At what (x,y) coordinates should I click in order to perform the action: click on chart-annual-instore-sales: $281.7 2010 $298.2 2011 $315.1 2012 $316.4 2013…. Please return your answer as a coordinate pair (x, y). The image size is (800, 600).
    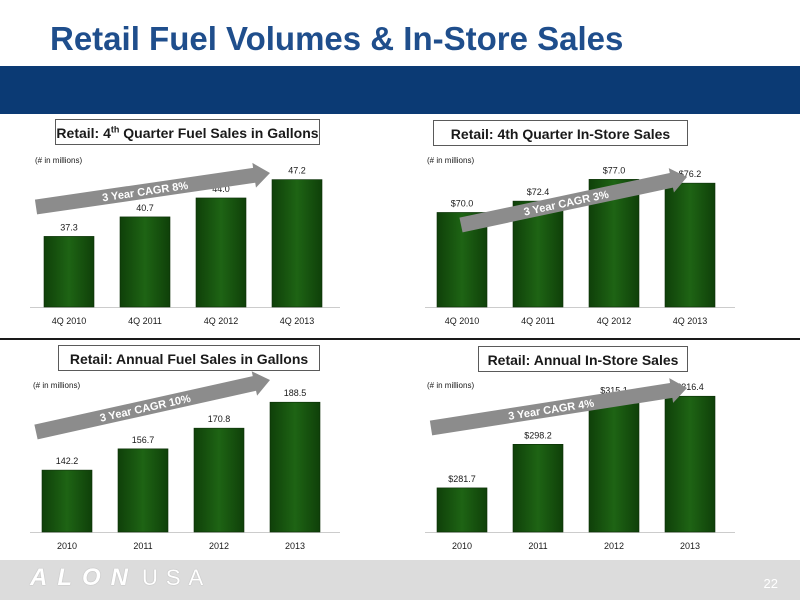
    Looking at the image, I should click on (580, 464).